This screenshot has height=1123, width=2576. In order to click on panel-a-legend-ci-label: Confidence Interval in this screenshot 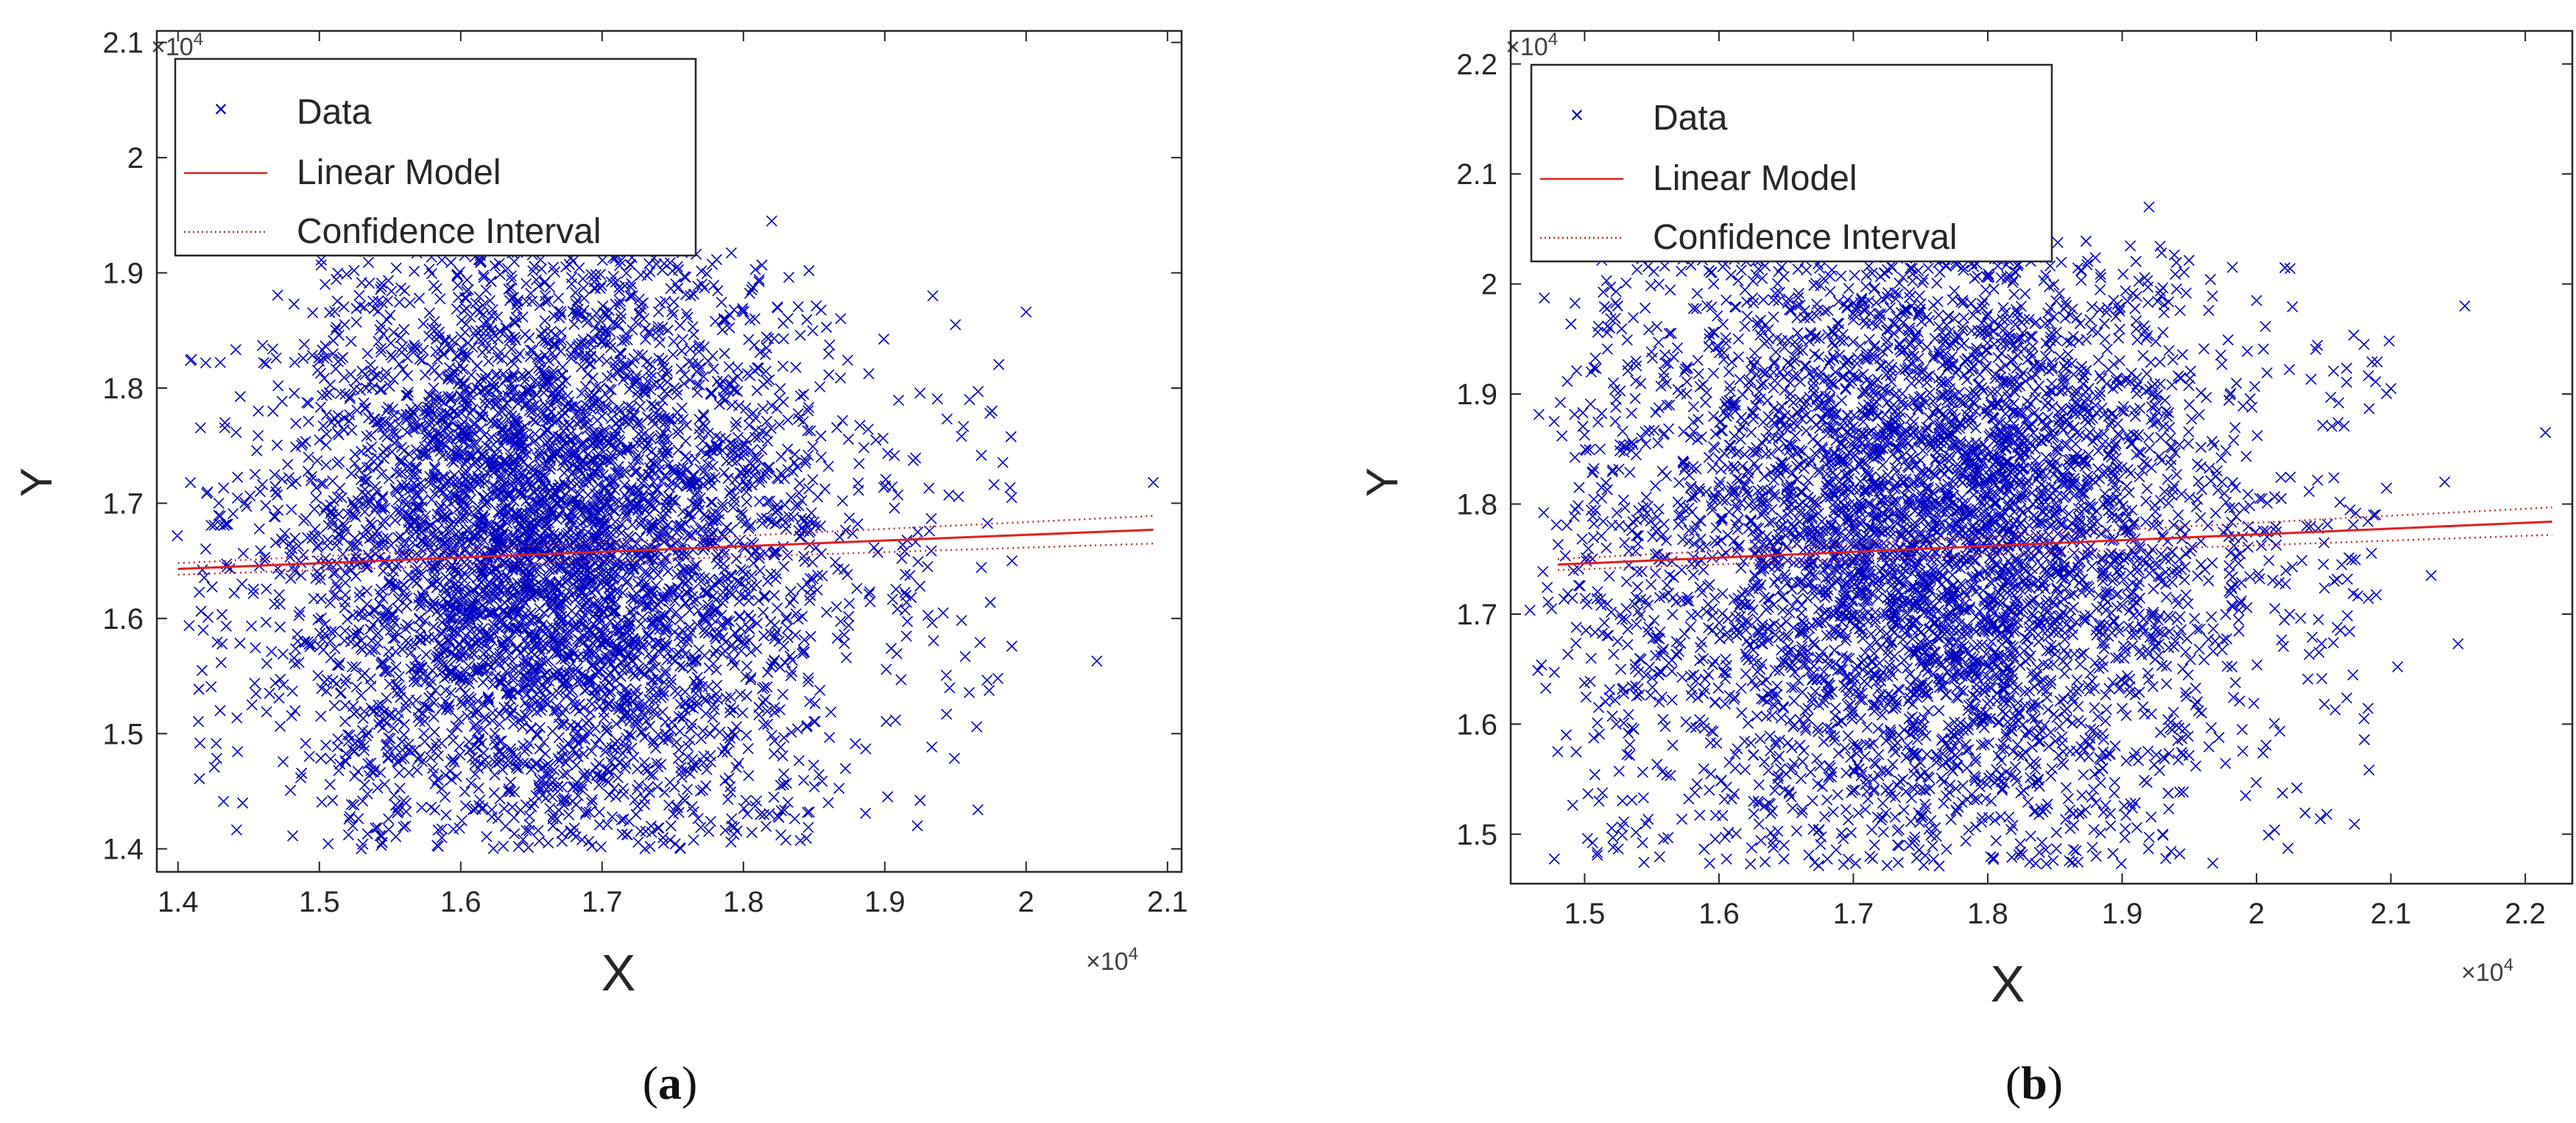, I will do `click(449, 231)`.